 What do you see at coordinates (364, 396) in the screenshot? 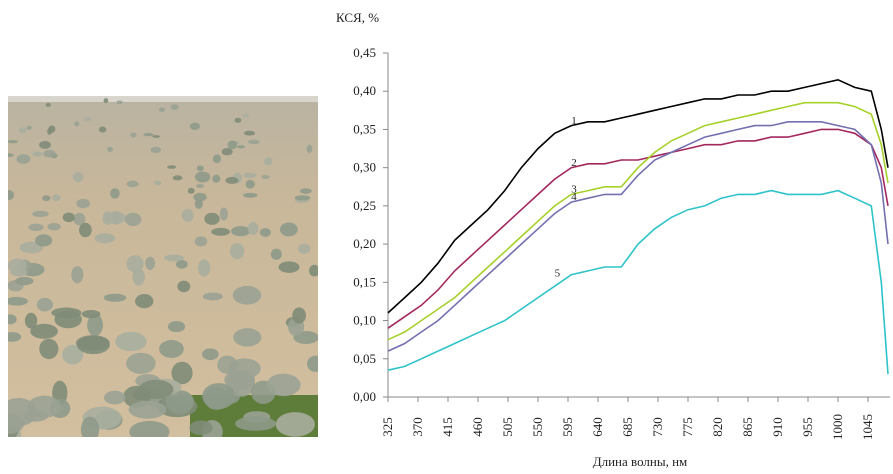
I see `y-tick-label: 0,00` at bounding box center [364, 396].